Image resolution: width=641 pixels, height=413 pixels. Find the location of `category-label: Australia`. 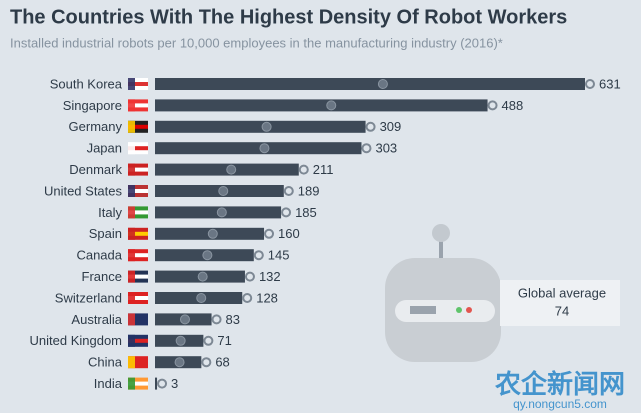

category-label: Australia is located at coordinates (96, 319).